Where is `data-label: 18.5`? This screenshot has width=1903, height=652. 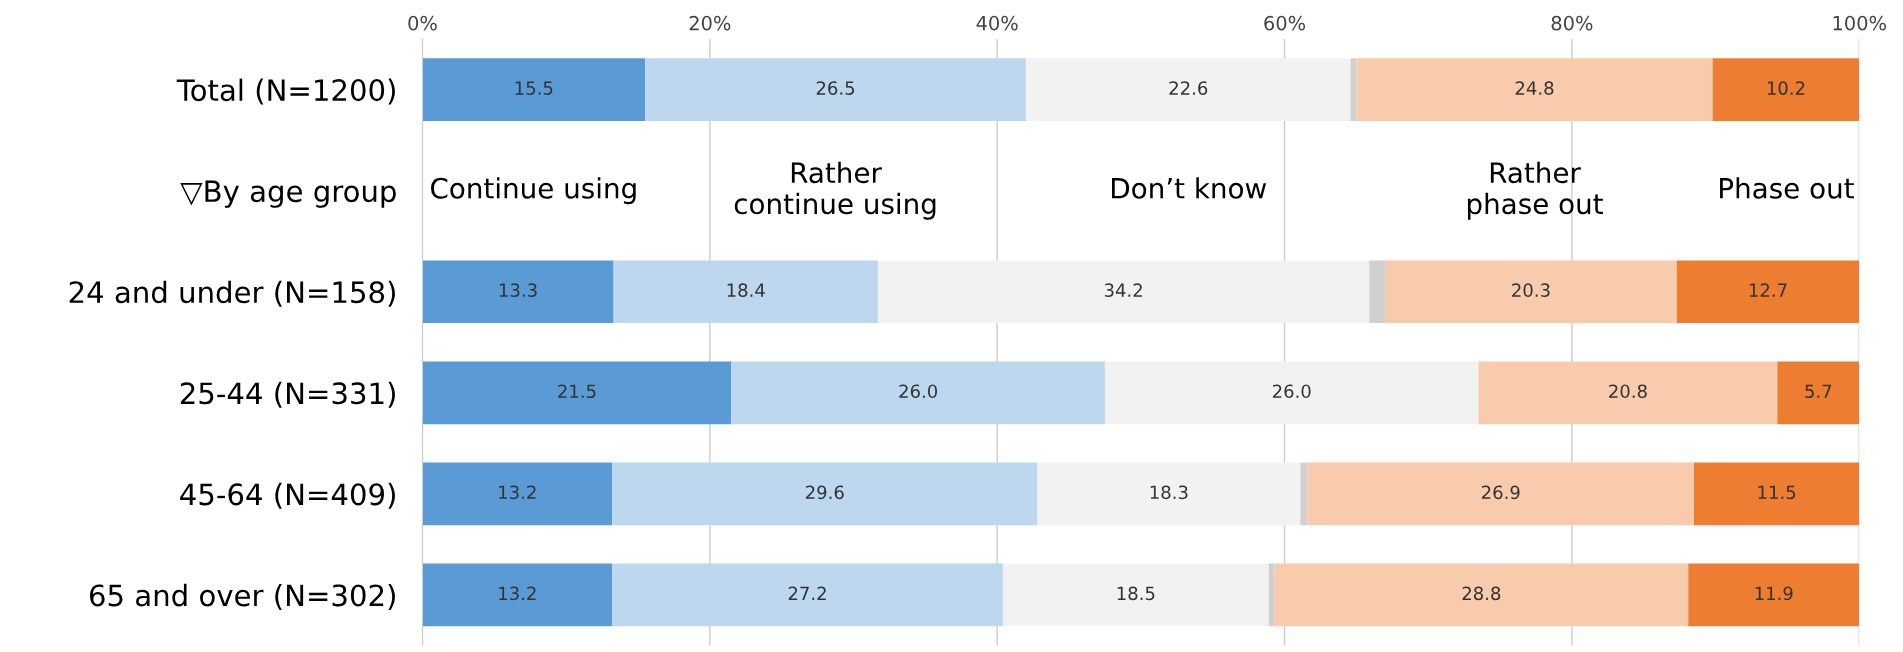
data-label: 18.5 is located at coordinates (1136, 593).